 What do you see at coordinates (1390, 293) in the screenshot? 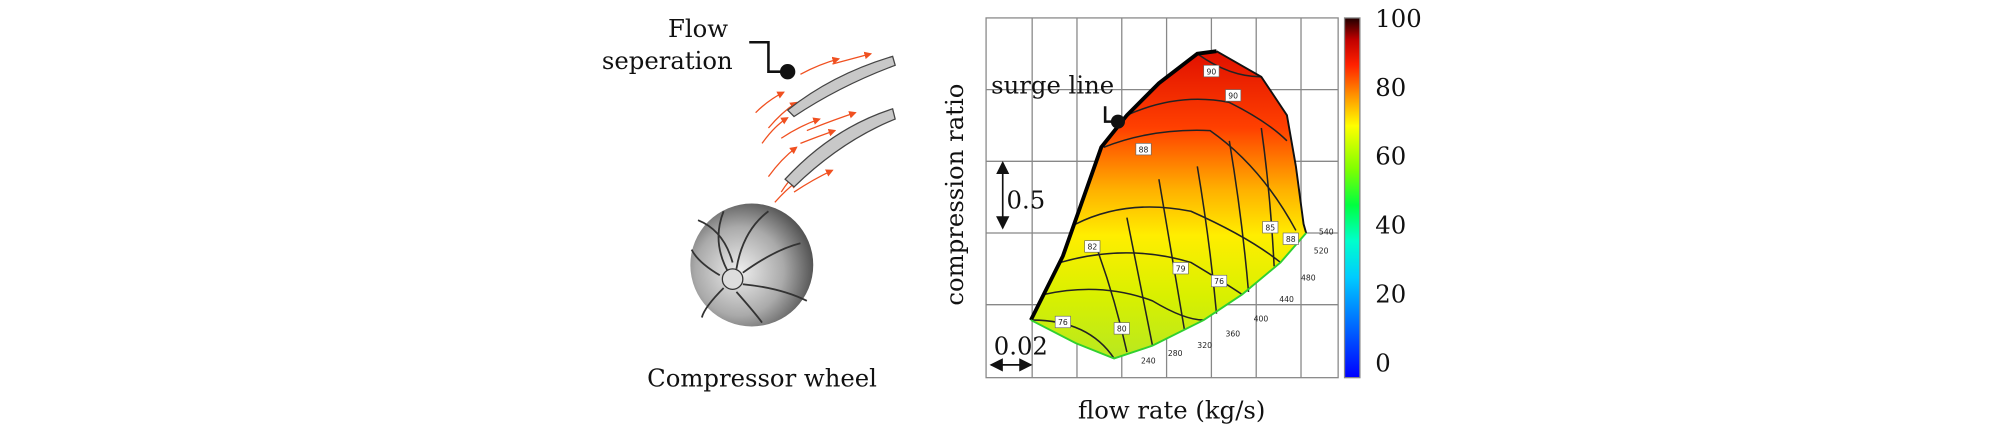
I see `colorbar-tick-label: 20` at bounding box center [1390, 293].